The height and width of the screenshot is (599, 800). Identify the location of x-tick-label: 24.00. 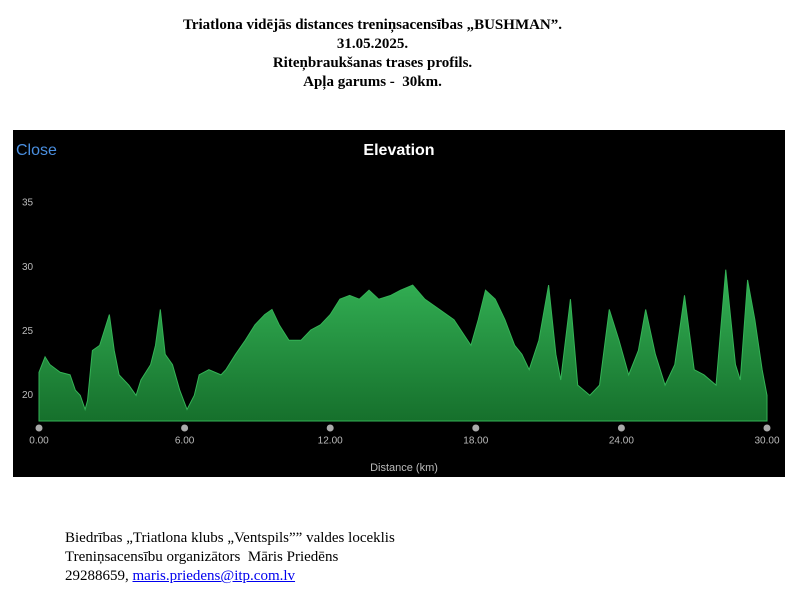
(621, 441).